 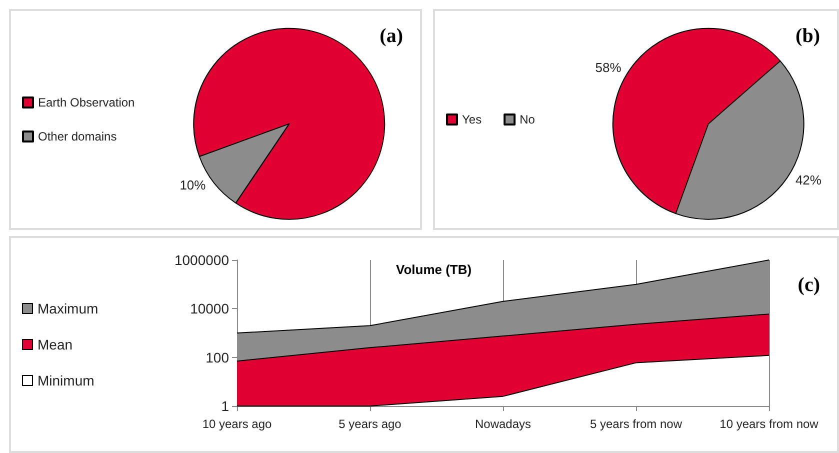 What do you see at coordinates (528, 119) in the screenshot?
I see `legend-label: No` at bounding box center [528, 119].